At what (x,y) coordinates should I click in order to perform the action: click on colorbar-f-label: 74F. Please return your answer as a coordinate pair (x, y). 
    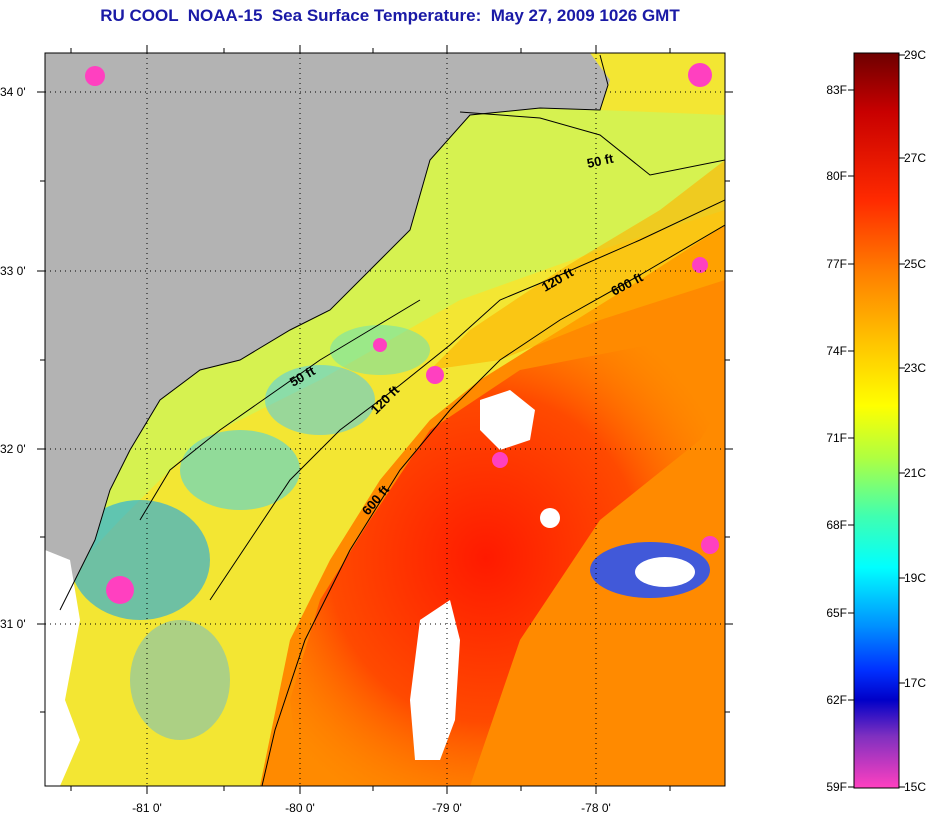
    Looking at the image, I should click on (836, 351).